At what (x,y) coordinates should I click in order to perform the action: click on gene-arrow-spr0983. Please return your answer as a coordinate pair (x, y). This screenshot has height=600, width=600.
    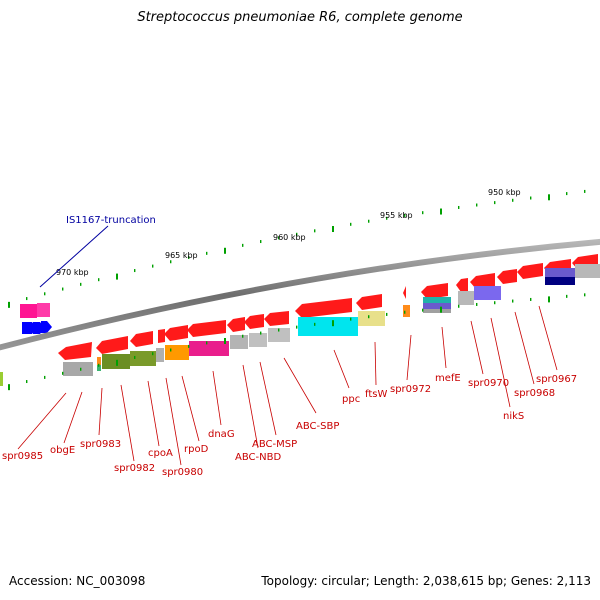
    Looking at the image, I should click on (141, 339).